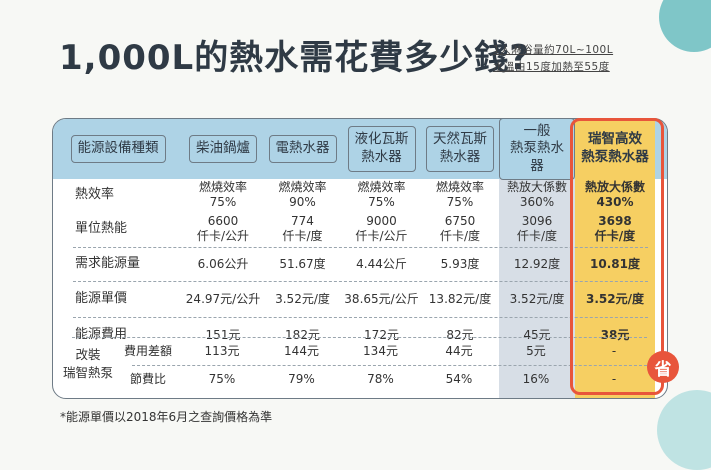 The width and height of the screenshot is (711, 470). What do you see at coordinates (685, 26) in the screenshot?
I see `decorative-circle-top-right` at bounding box center [685, 26].